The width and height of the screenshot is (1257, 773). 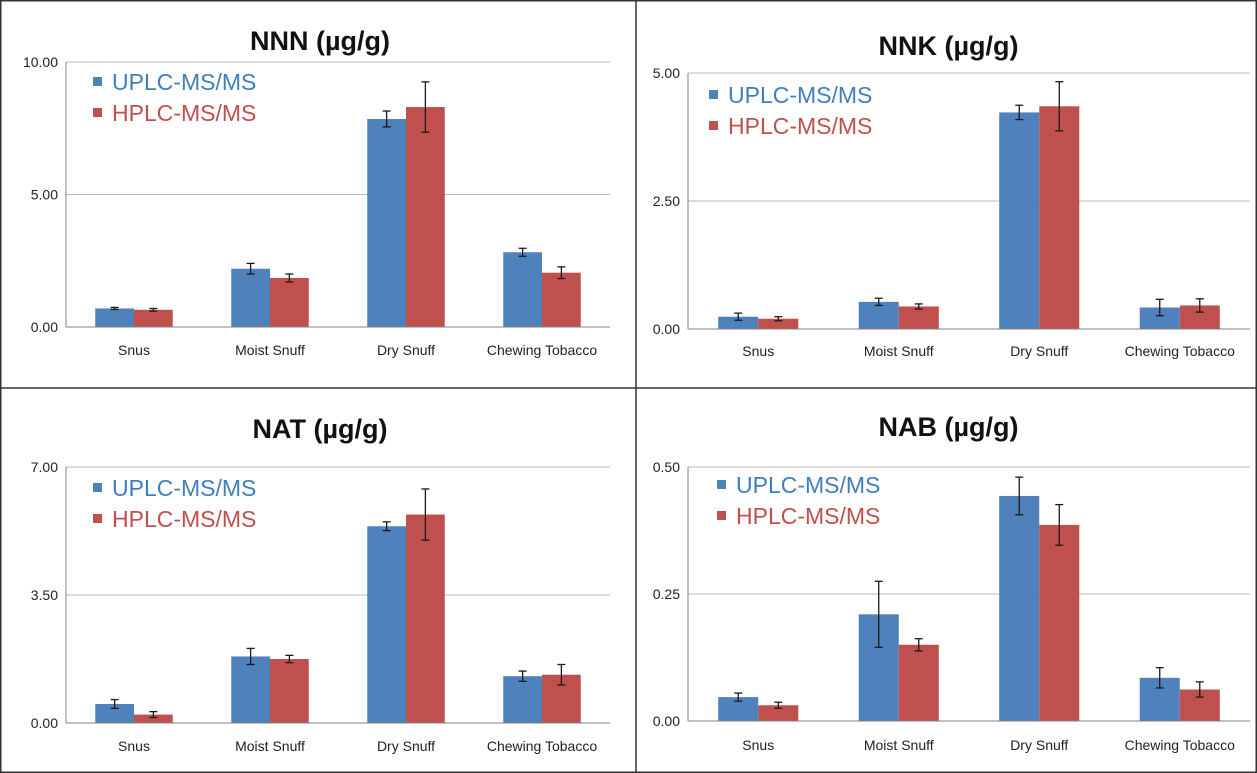 I want to click on chart-title: NNN (µg/g), so click(x=320, y=41).